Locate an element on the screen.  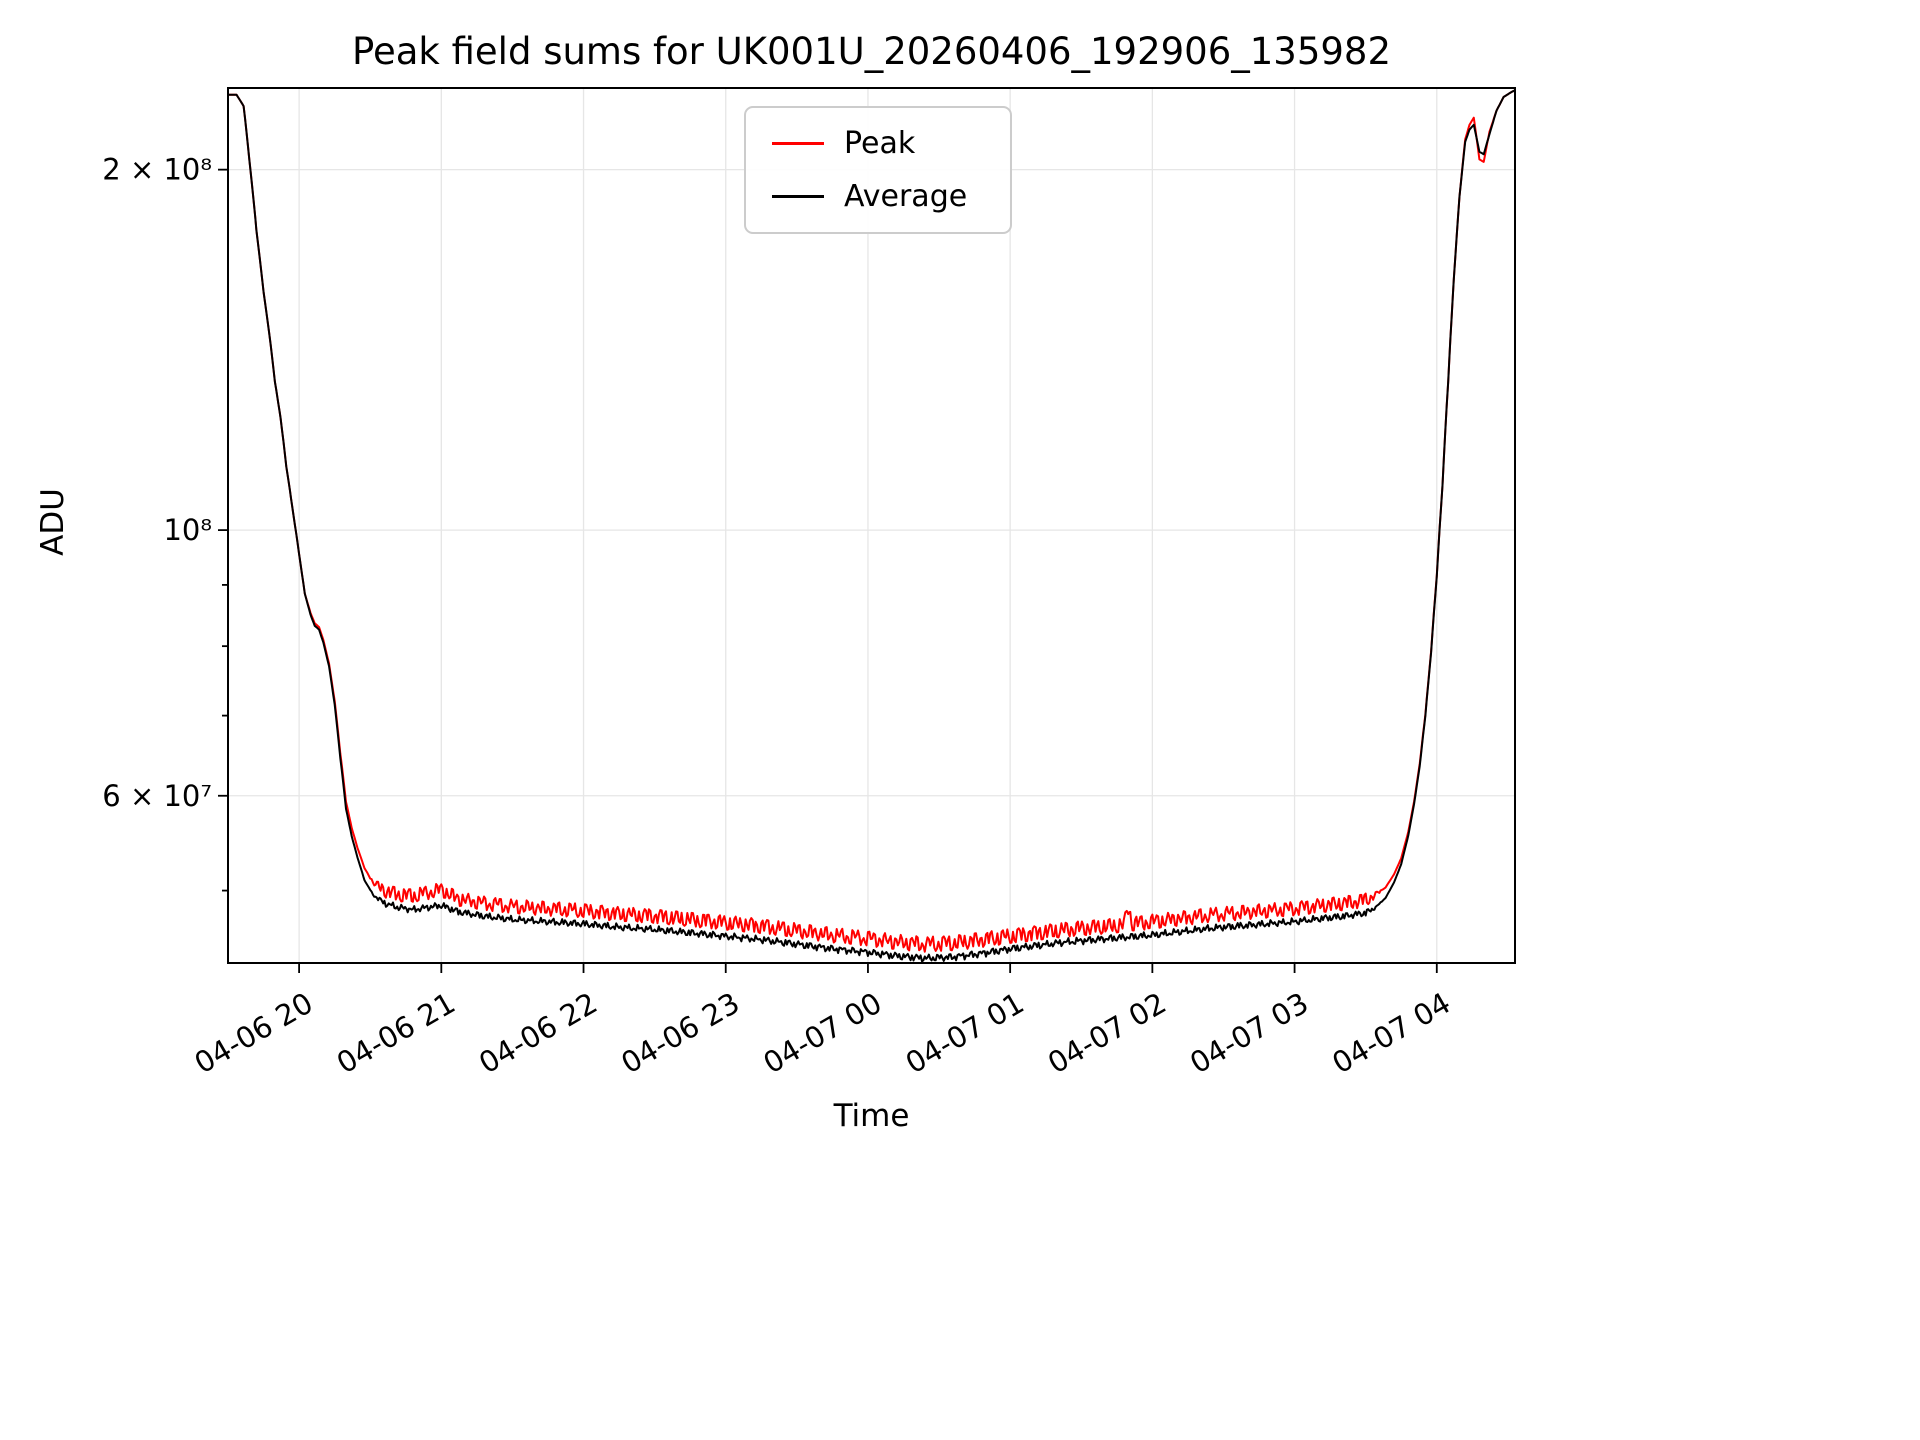
x-tick-label: 04-06 23 is located at coordinates (680, 1033).